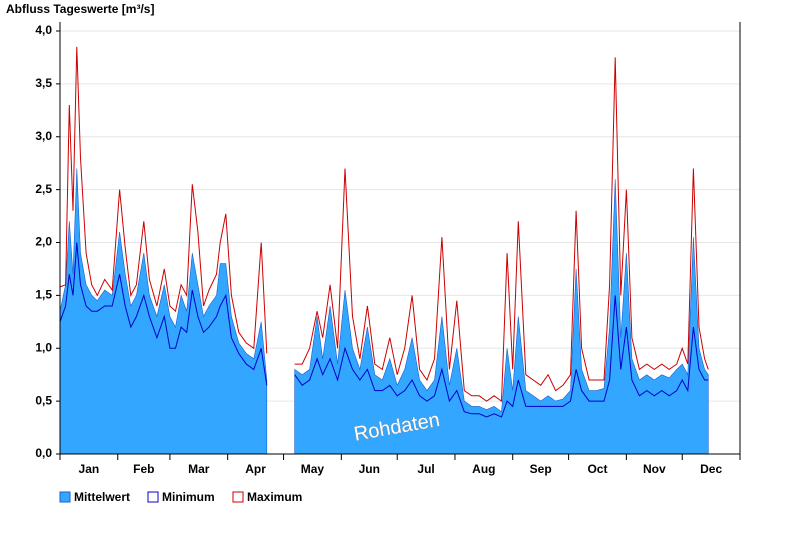  Describe the element at coordinates (43, 295) in the screenshot. I see `y-tick-label: 1,5` at that location.